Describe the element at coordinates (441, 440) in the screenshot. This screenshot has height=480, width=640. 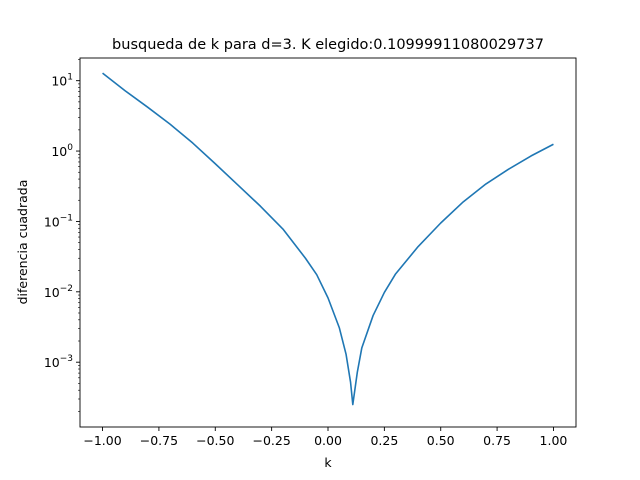
I see `x-tick-label: 0.50` at that location.